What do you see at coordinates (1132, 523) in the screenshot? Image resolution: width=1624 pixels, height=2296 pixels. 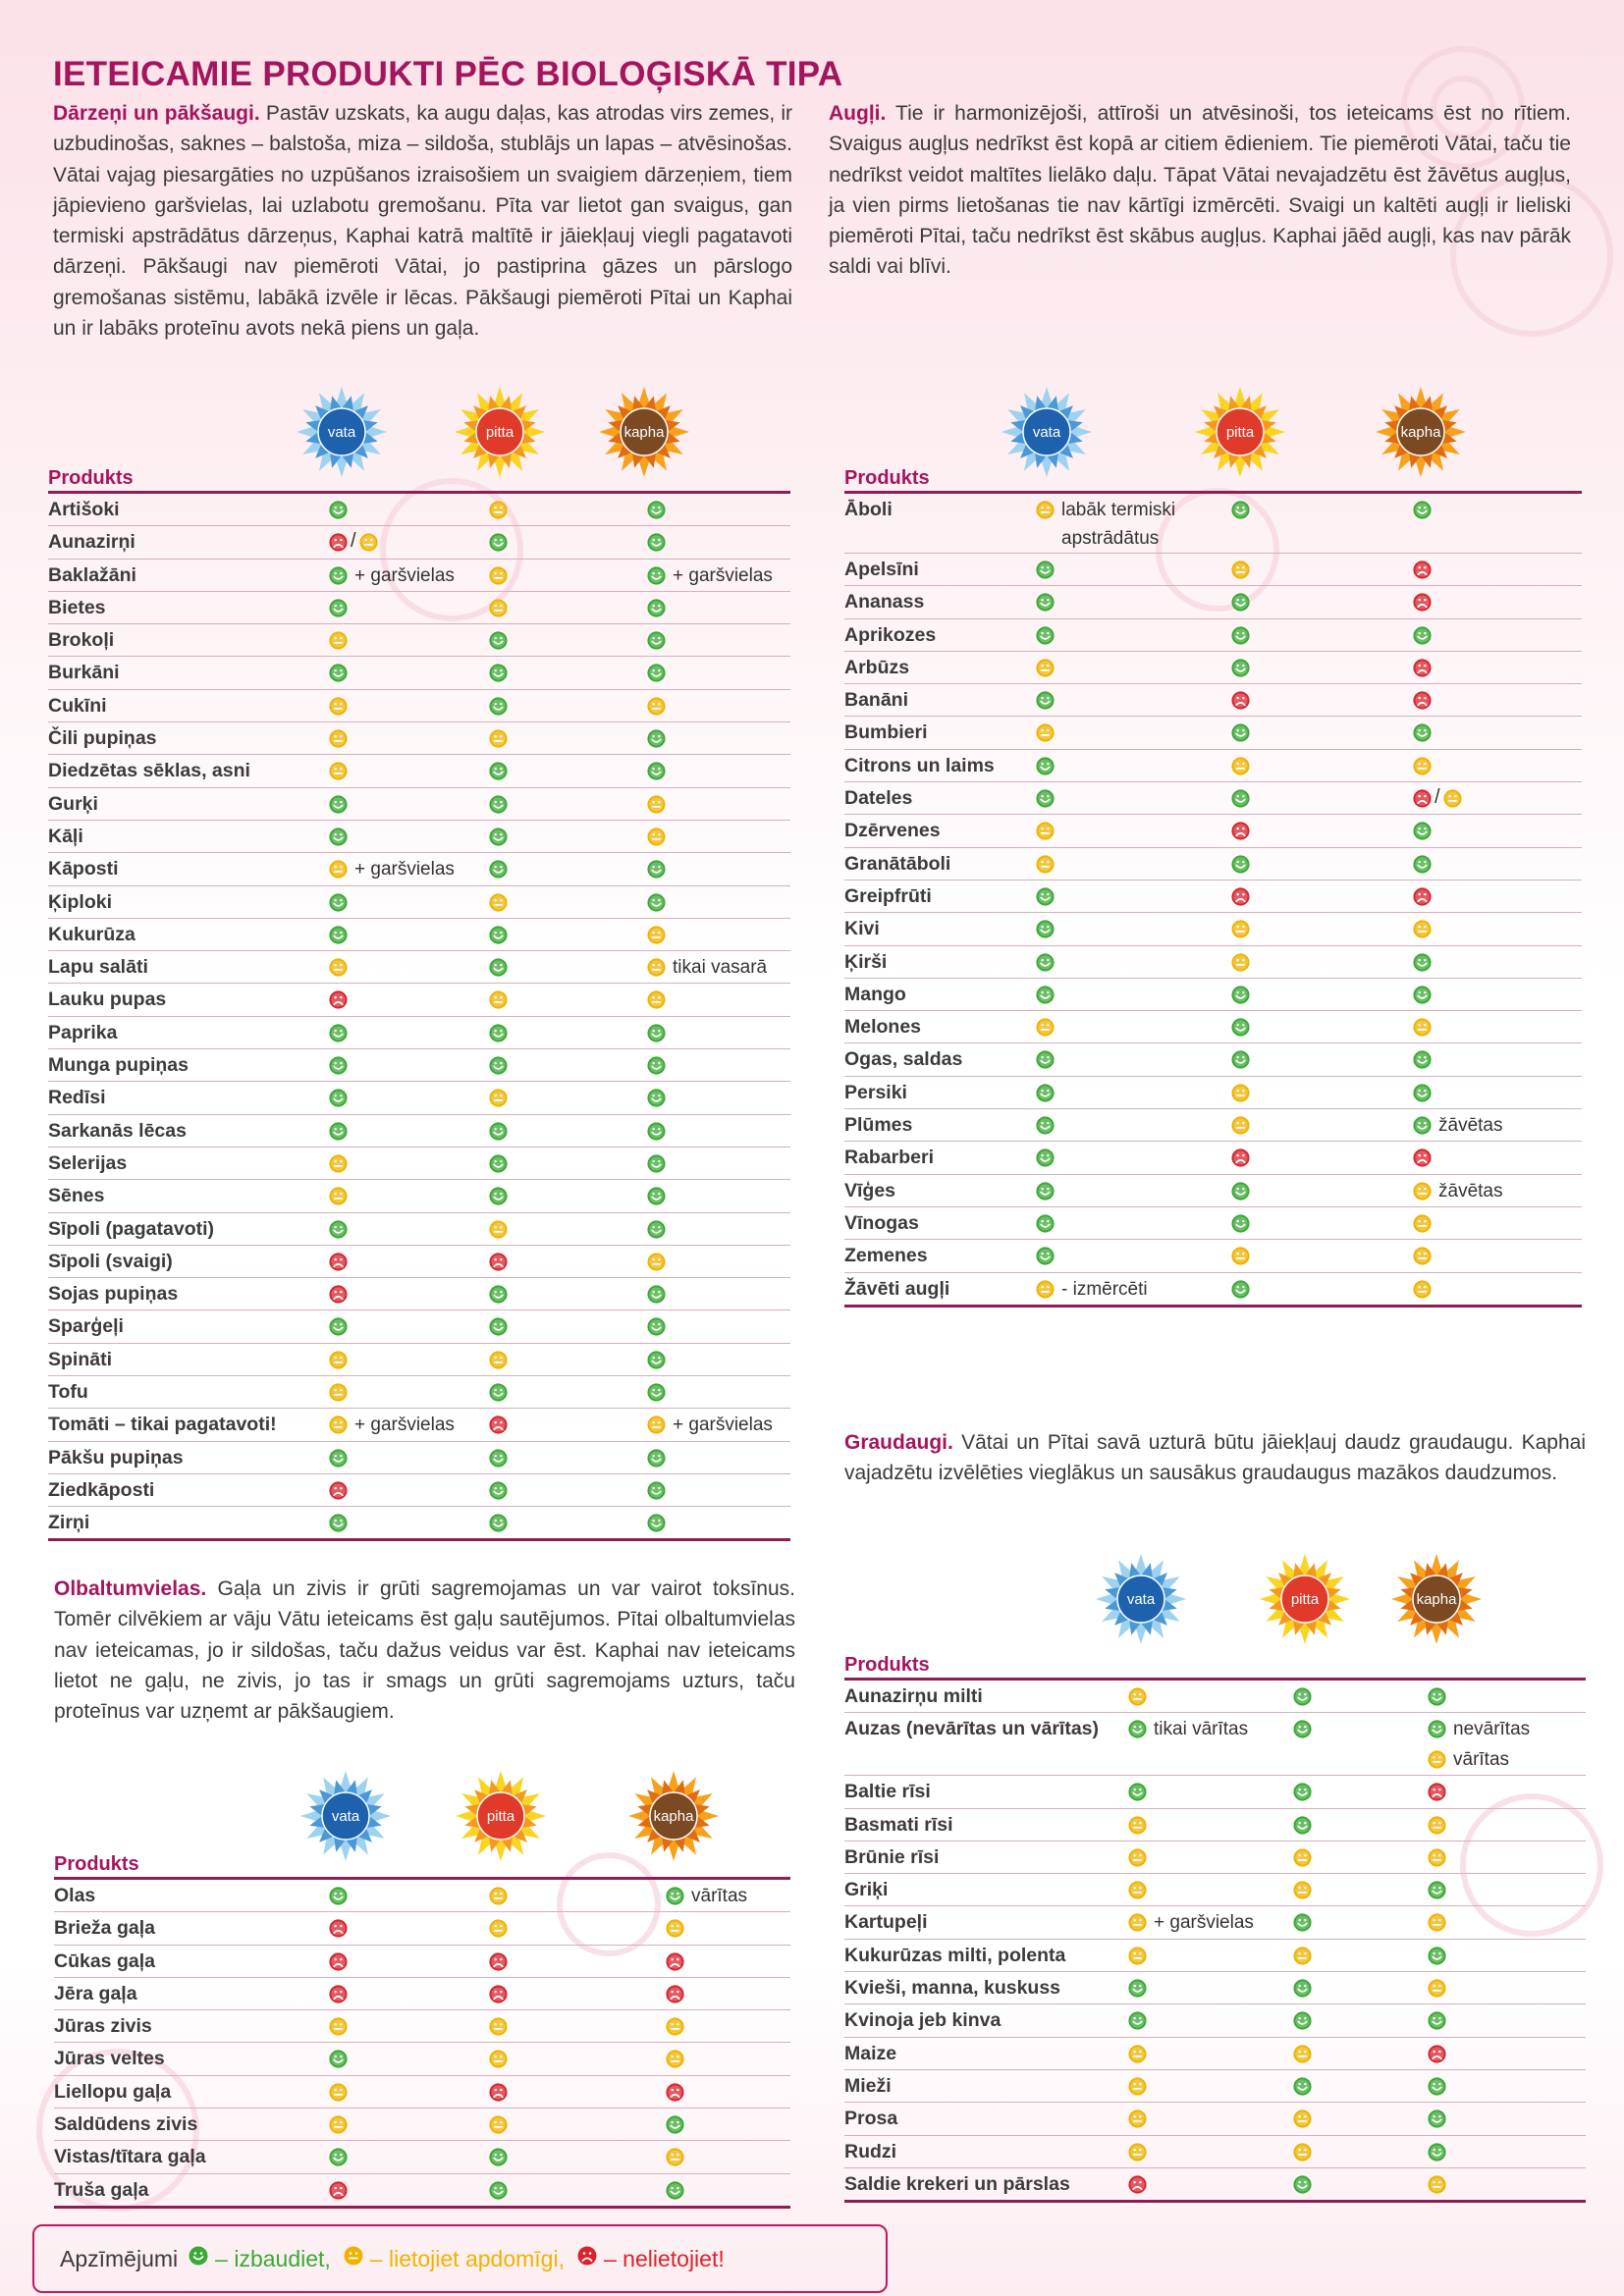 I see `rating-cell: labāk termiski apstrādātus` at bounding box center [1132, 523].